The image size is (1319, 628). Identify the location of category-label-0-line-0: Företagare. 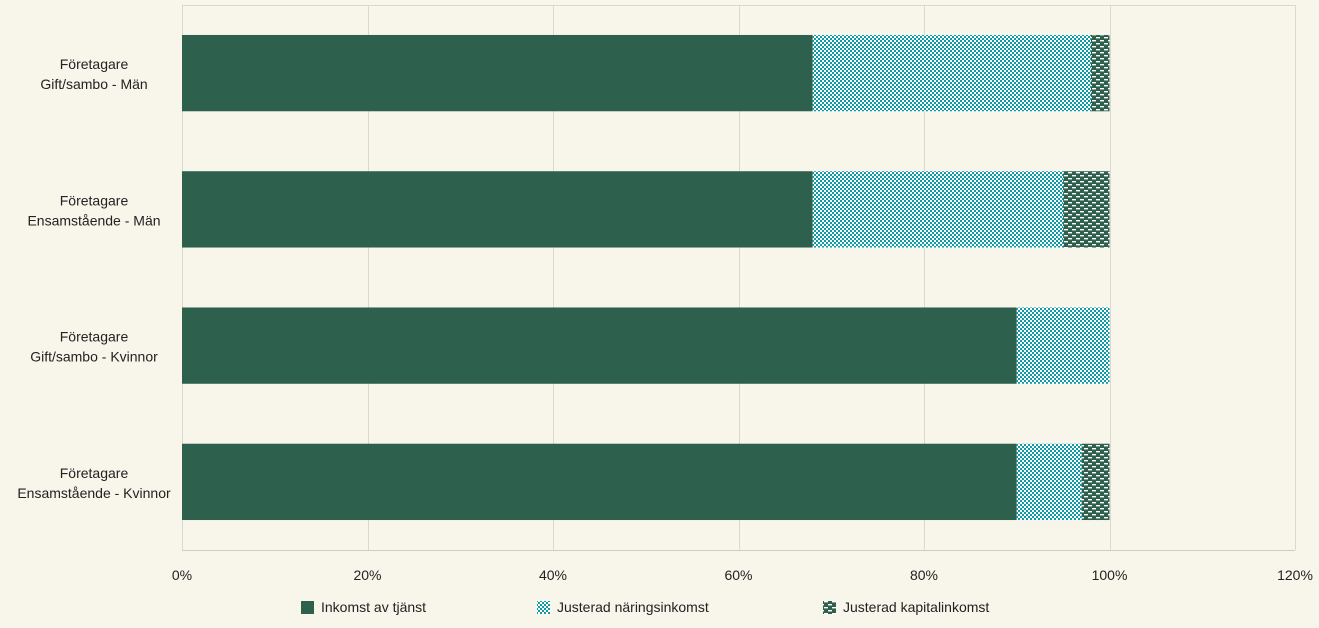
(94, 64).